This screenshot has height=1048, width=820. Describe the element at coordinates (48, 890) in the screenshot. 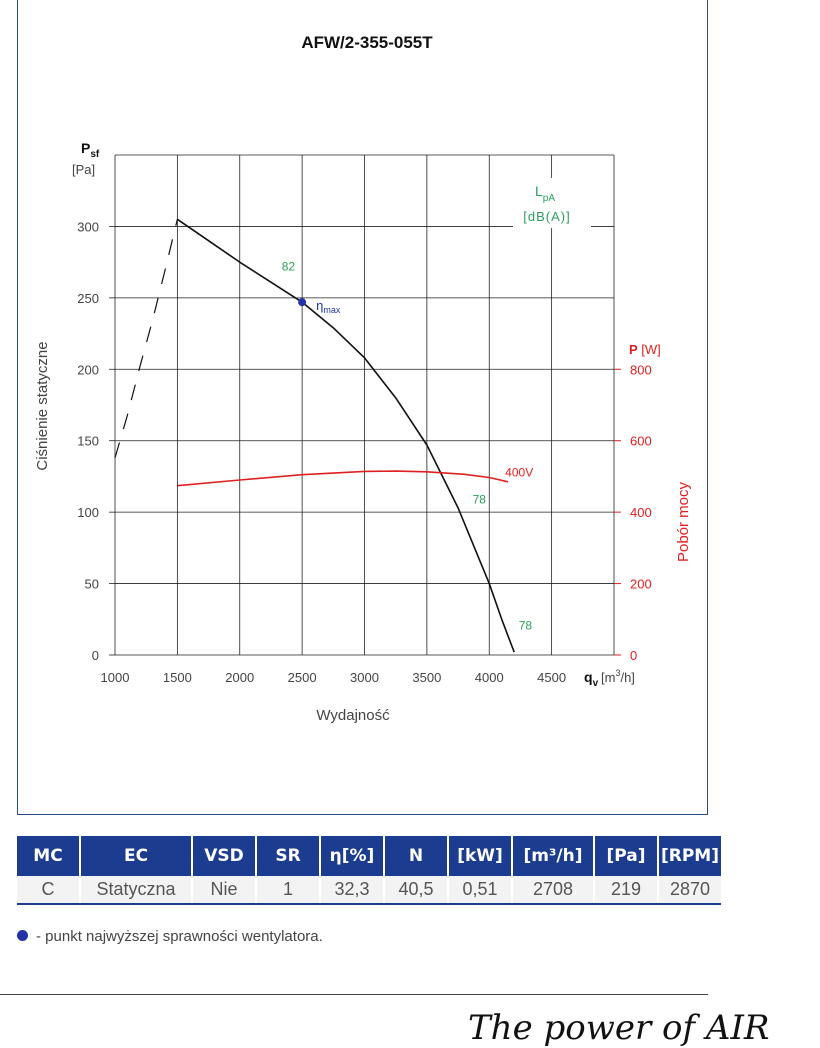

I see `table-cell: C` at that location.